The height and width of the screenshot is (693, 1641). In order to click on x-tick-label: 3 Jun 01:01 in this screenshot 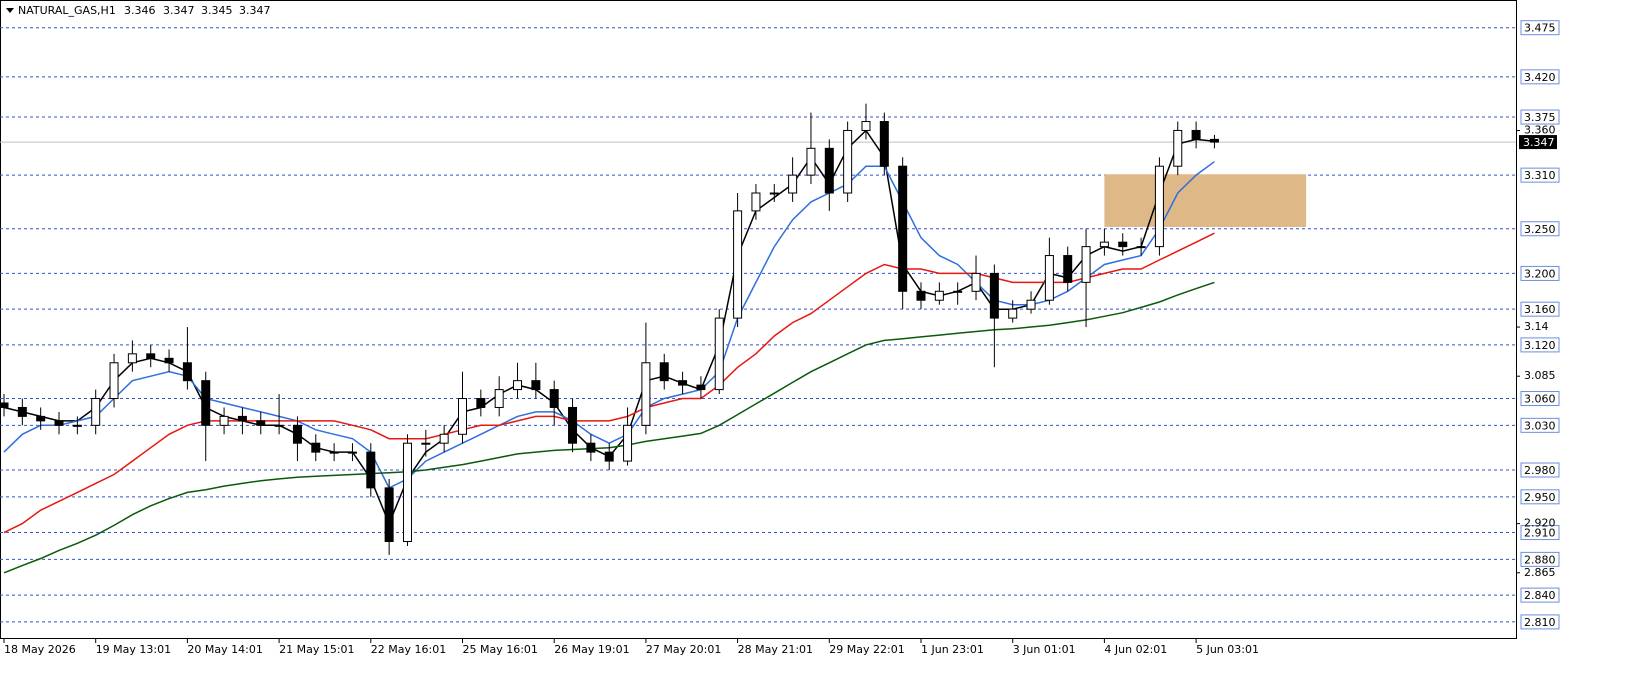, I will do `click(1044, 649)`.